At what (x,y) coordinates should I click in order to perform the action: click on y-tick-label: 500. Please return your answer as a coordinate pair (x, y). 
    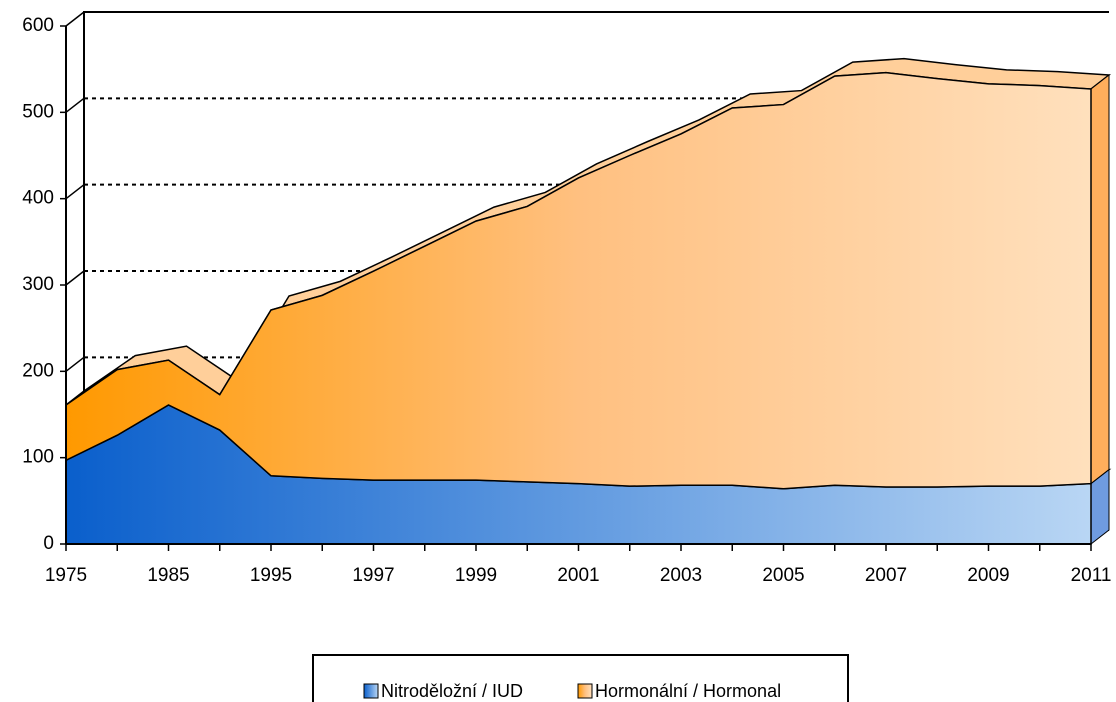
    Looking at the image, I should click on (38, 111).